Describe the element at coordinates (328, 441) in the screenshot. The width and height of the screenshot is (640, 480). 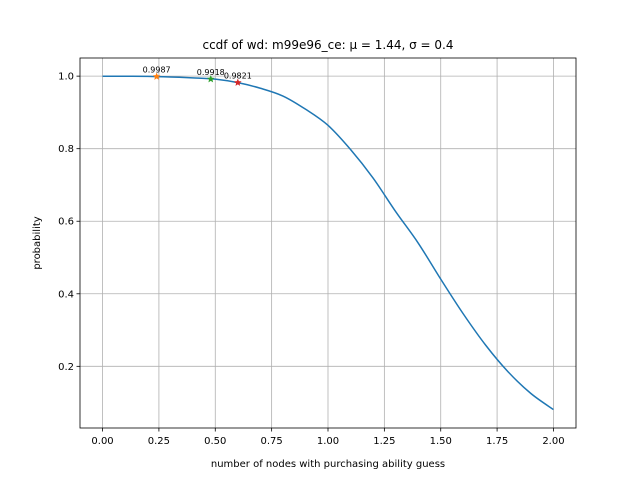
I see `x-tick-label: 1.00` at that location.